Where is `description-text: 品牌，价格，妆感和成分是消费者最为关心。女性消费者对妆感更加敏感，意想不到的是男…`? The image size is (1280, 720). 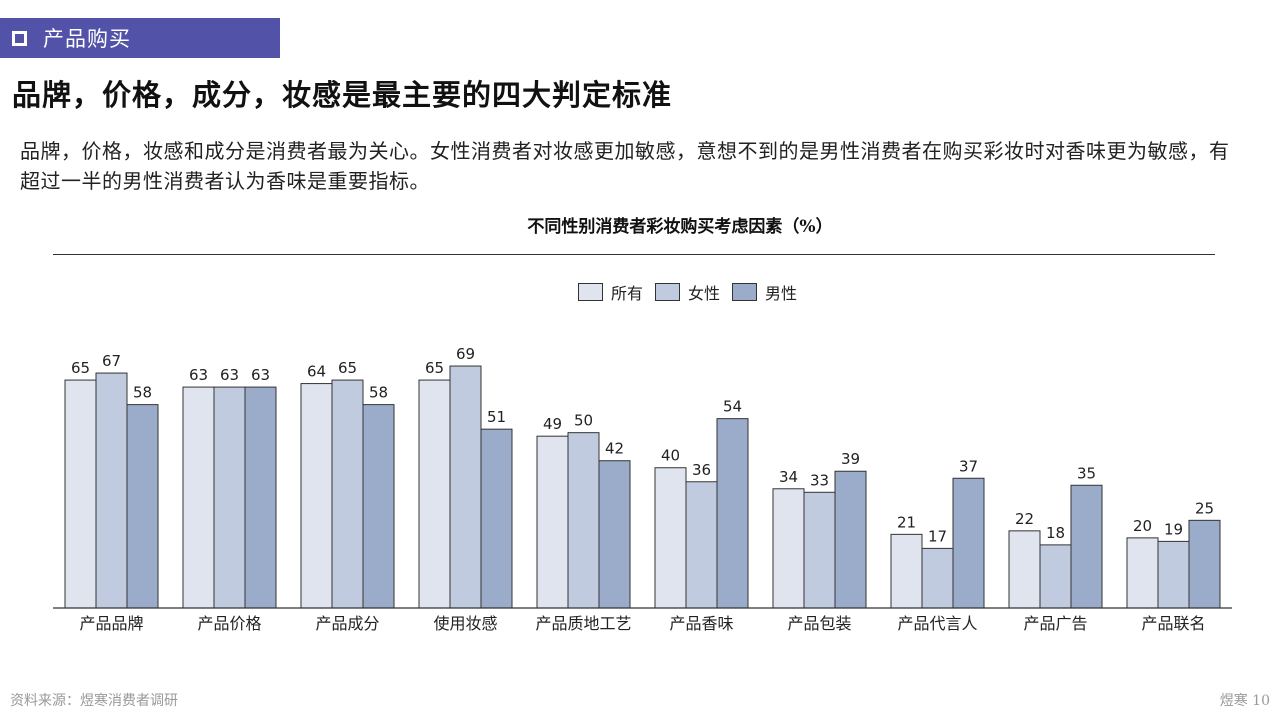 description-text: 品牌，价格，妆感和成分是消费者最为关心。女性消费者对妆感更加敏感，意想不到的是男… is located at coordinates (625, 166).